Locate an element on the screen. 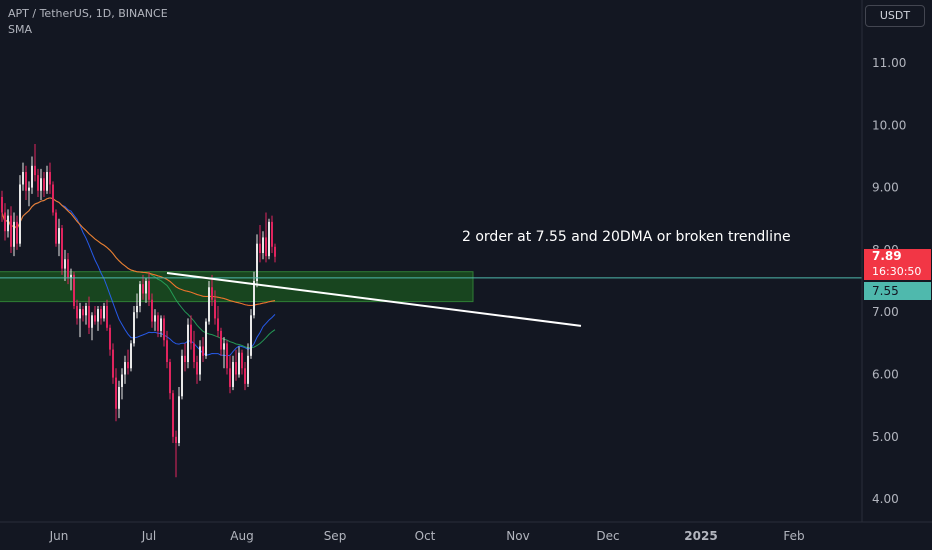 The image size is (932, 550). last-price-tag: 7.89 16:30:50 is located at coordinates (897, 264).